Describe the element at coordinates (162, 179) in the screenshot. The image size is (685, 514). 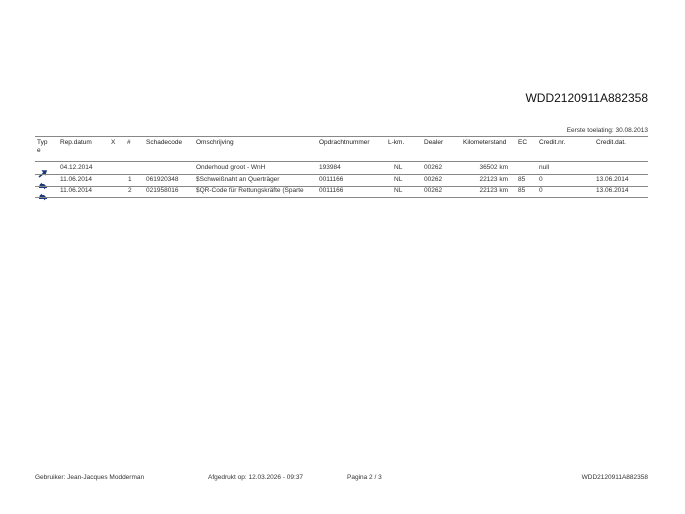
I see `cell-schadecode: 061920348` at that location.